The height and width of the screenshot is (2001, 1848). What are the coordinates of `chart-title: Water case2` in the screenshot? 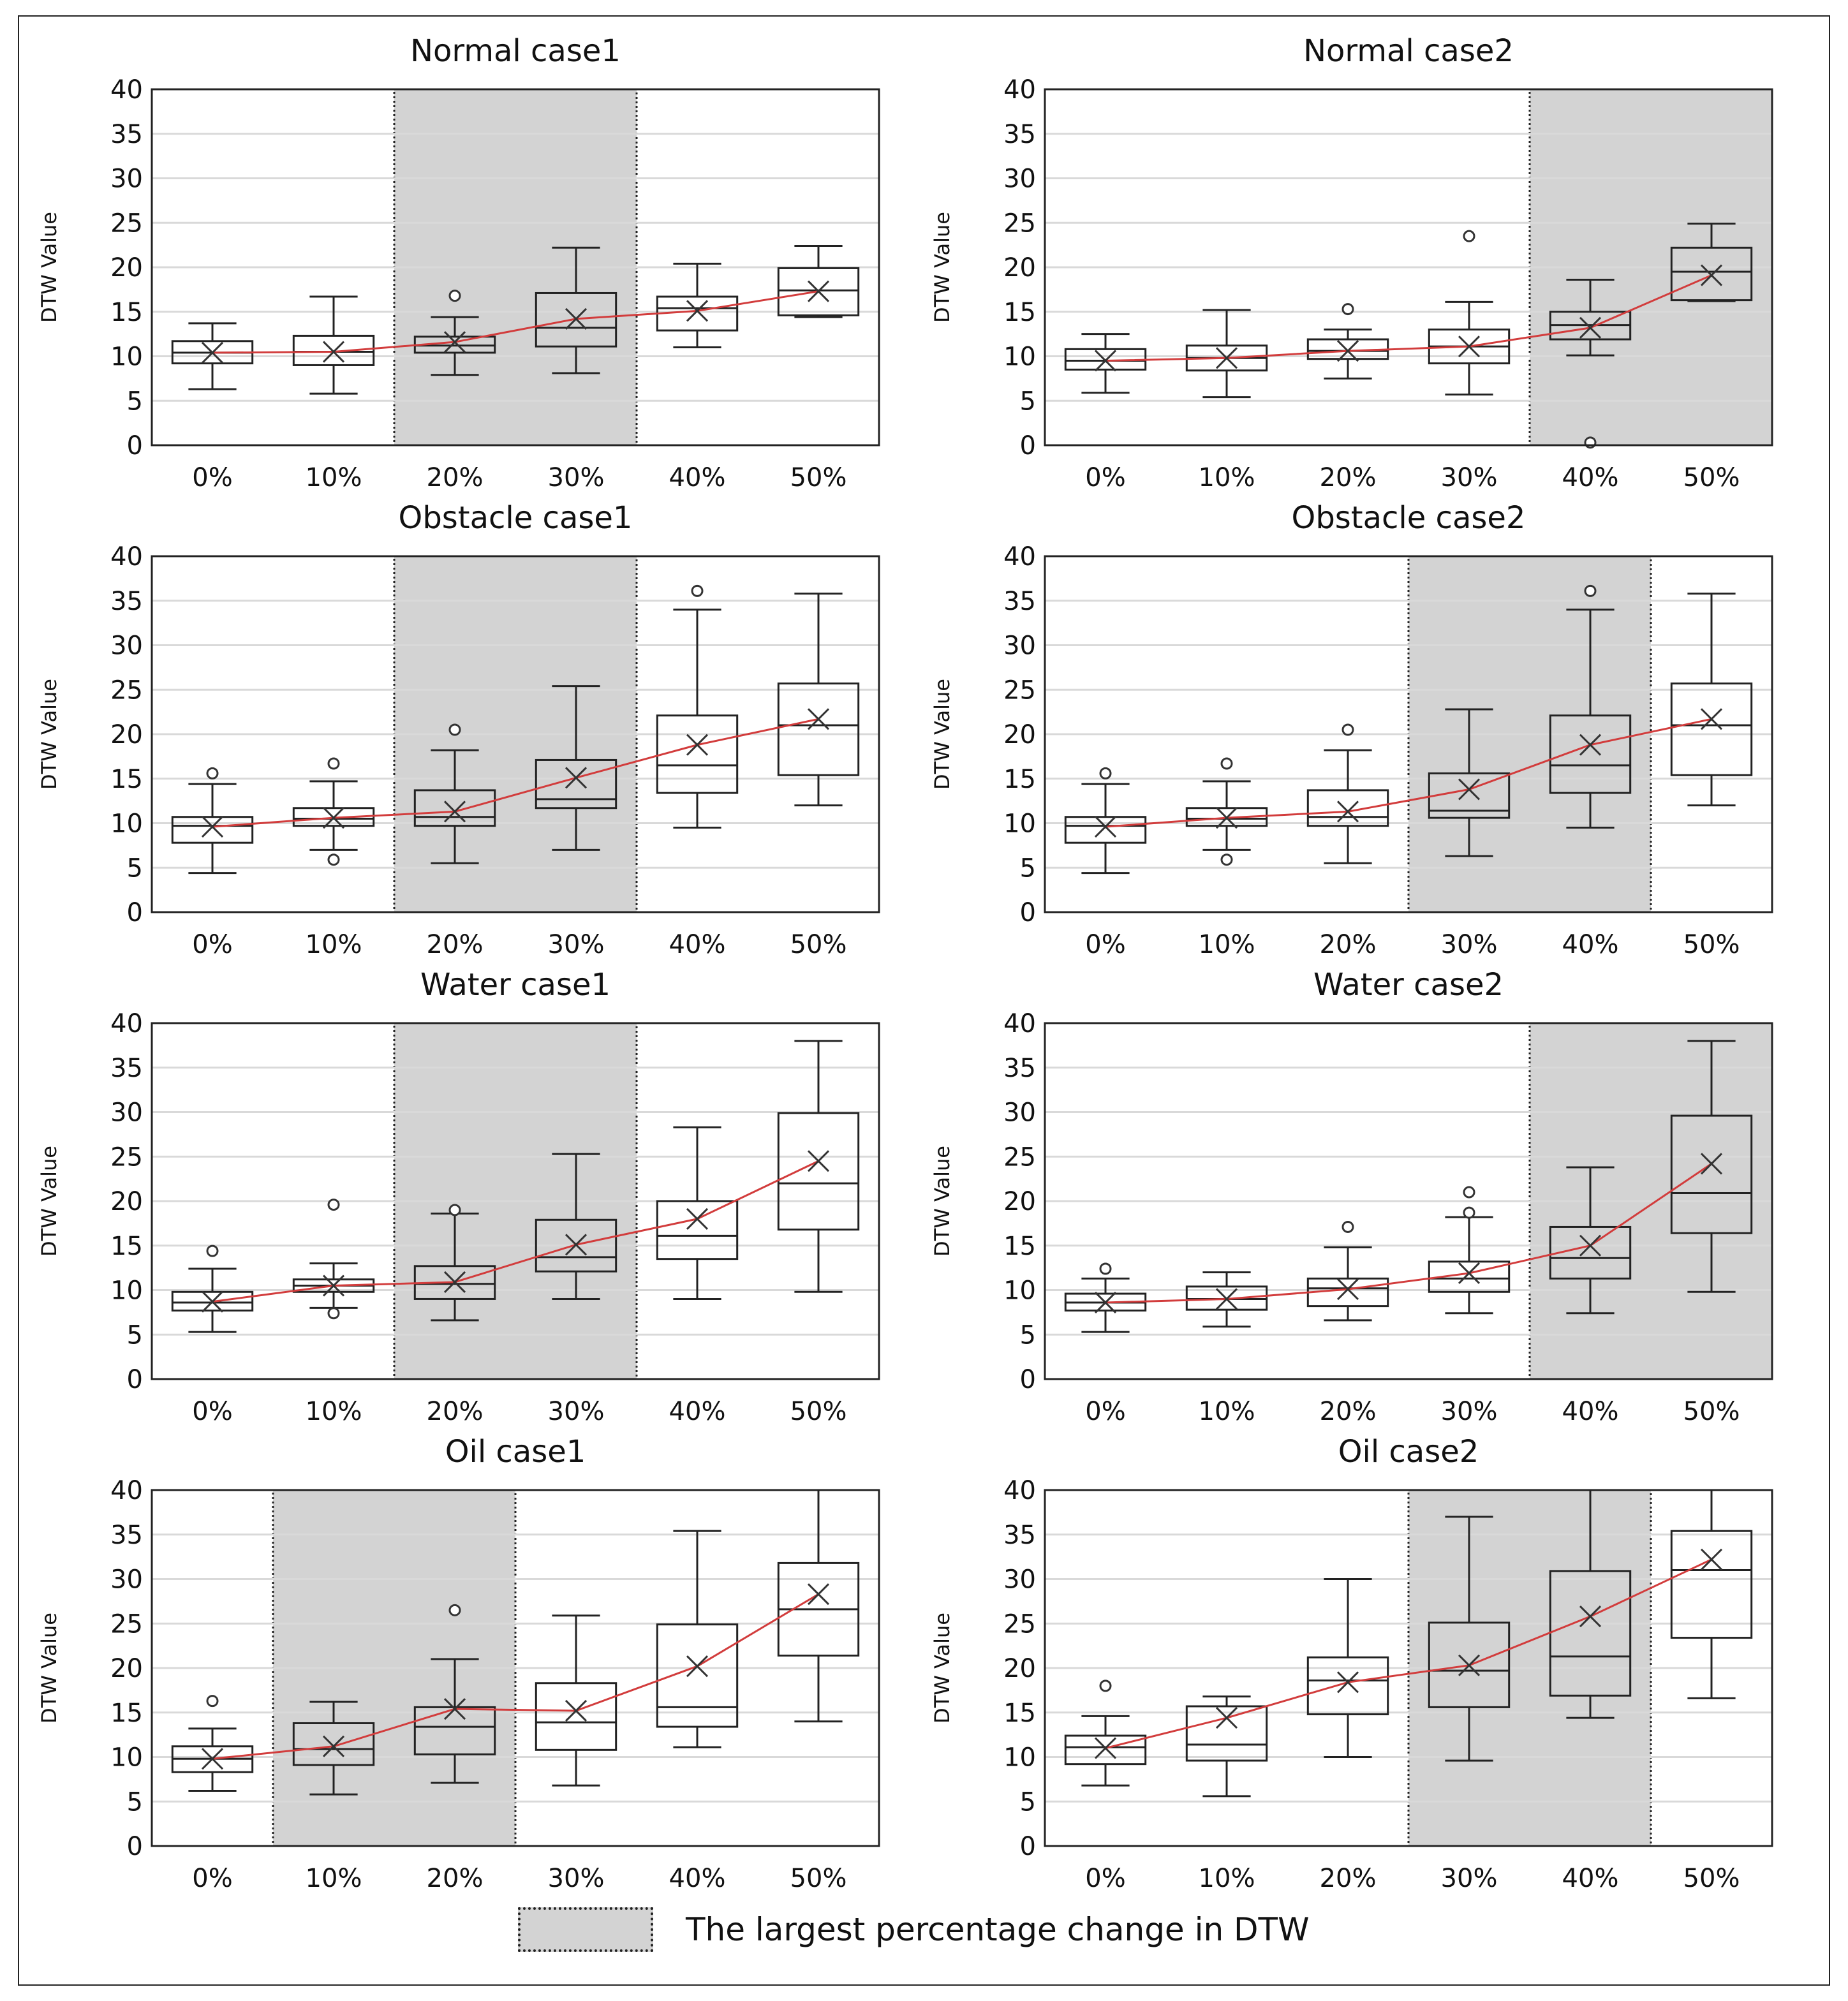 It's located at (1408, 985).